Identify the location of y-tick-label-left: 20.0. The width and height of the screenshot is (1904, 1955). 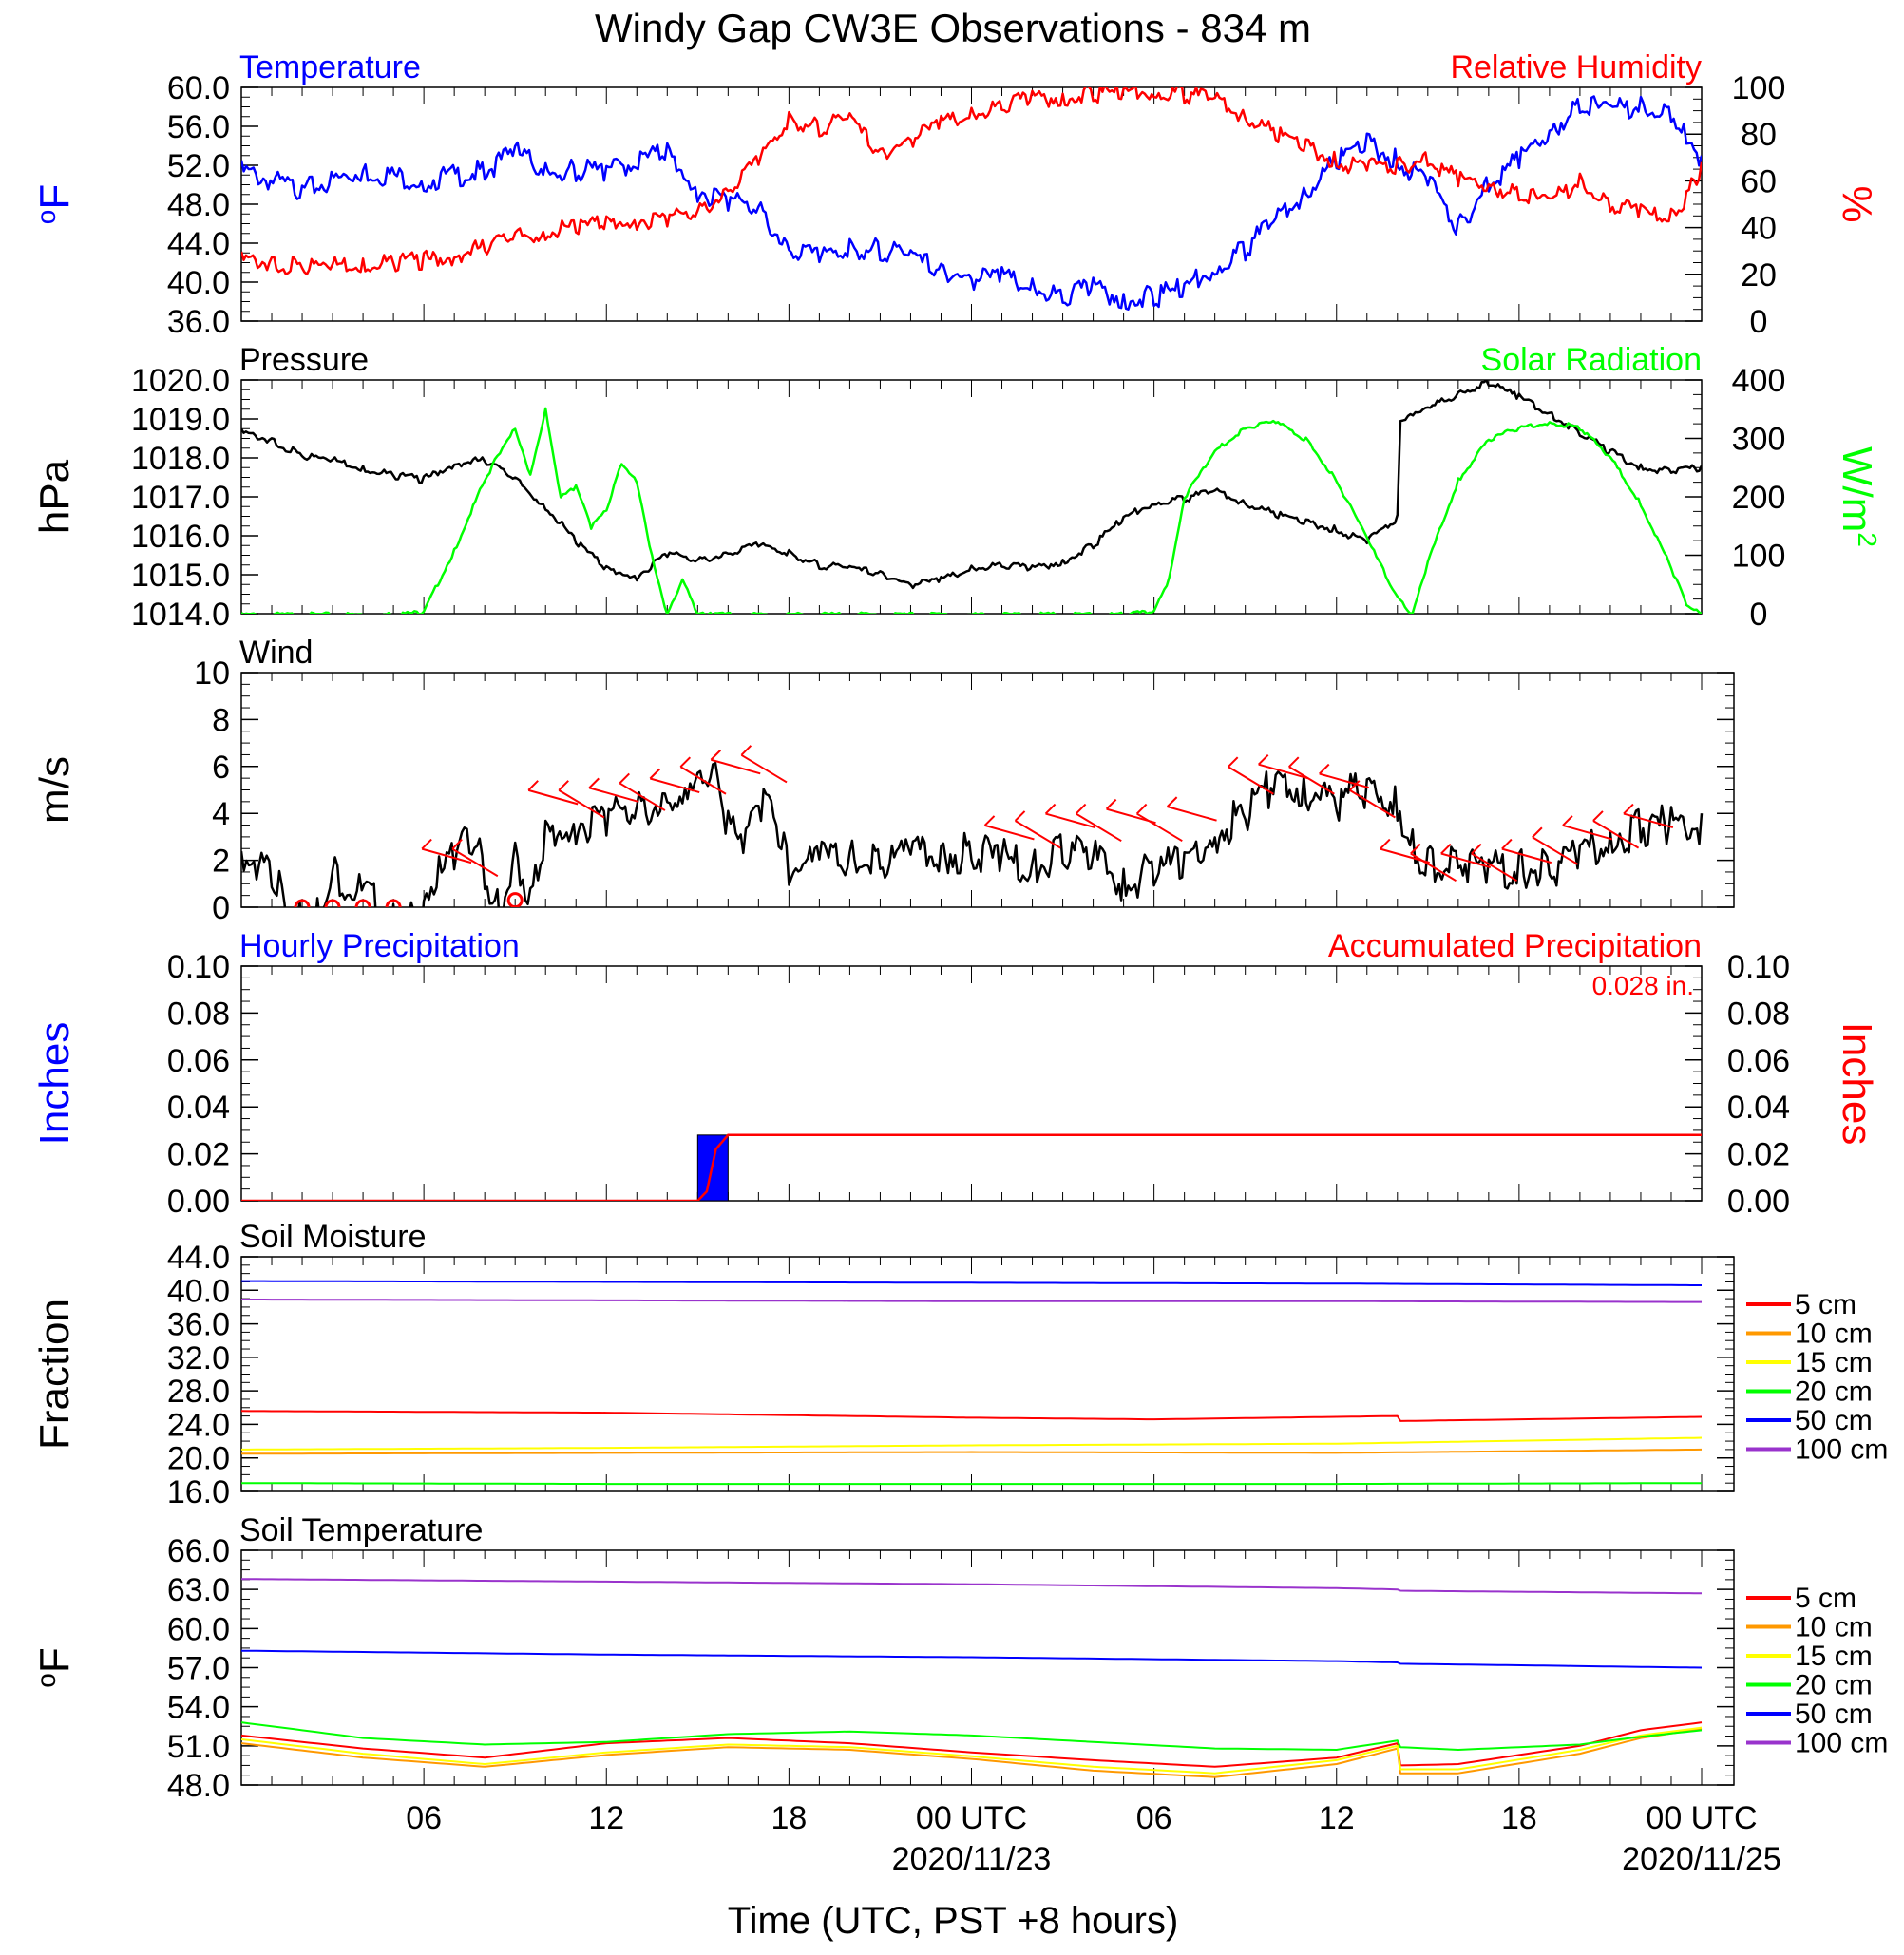
(198, 1459).